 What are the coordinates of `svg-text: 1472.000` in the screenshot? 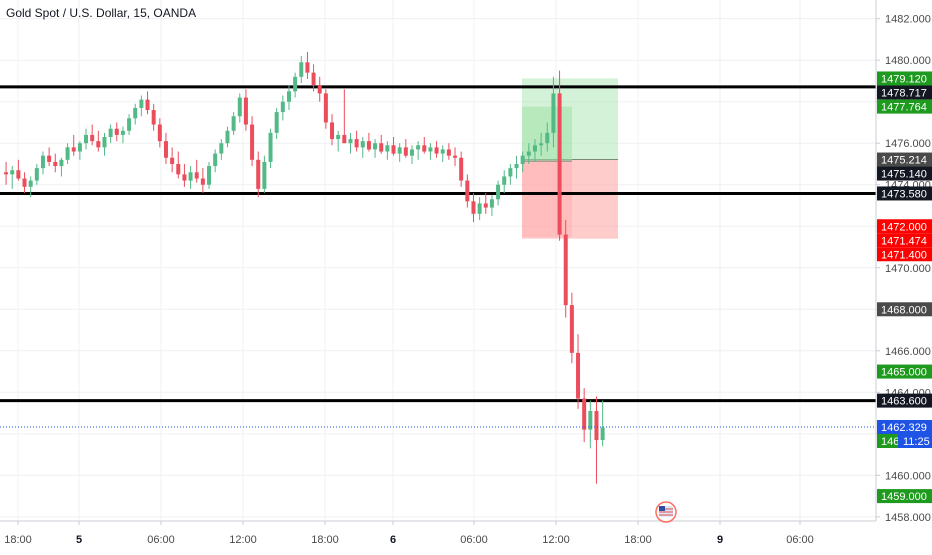 It's located at (904, 227).